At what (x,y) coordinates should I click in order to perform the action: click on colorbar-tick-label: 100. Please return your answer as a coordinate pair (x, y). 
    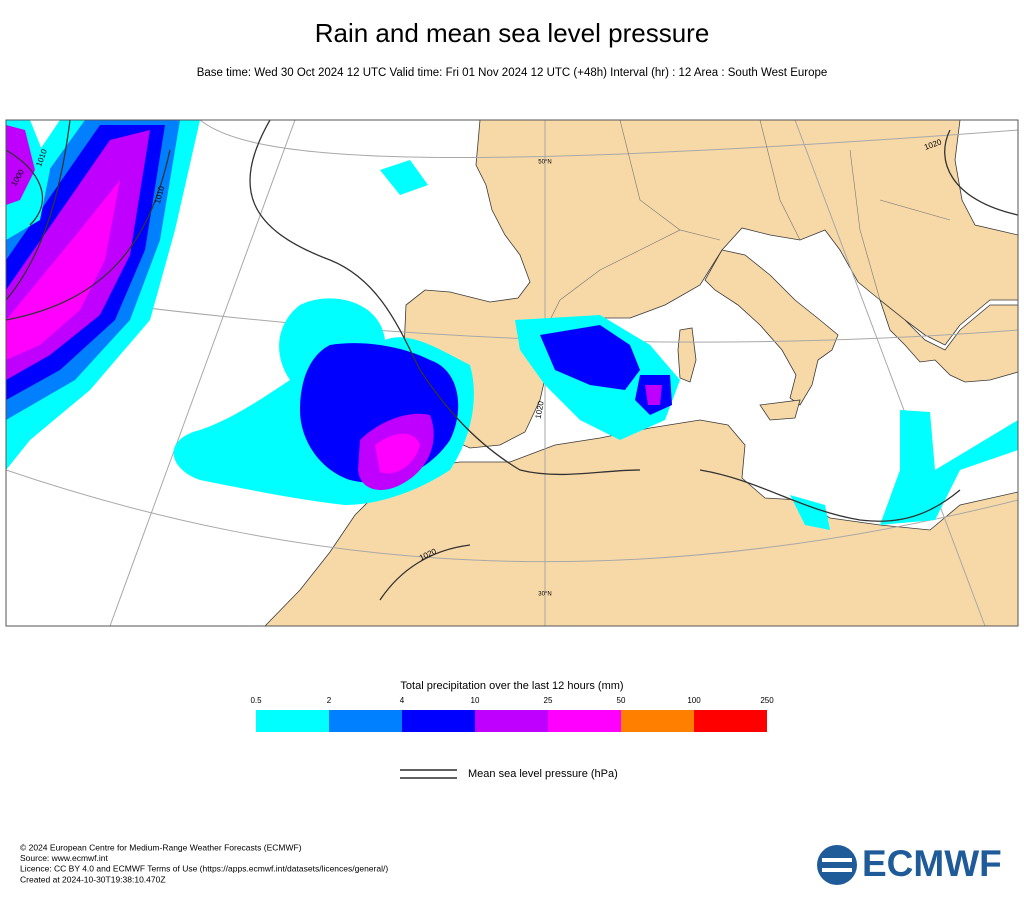
    Looking at the image, I should click on (694, 700).